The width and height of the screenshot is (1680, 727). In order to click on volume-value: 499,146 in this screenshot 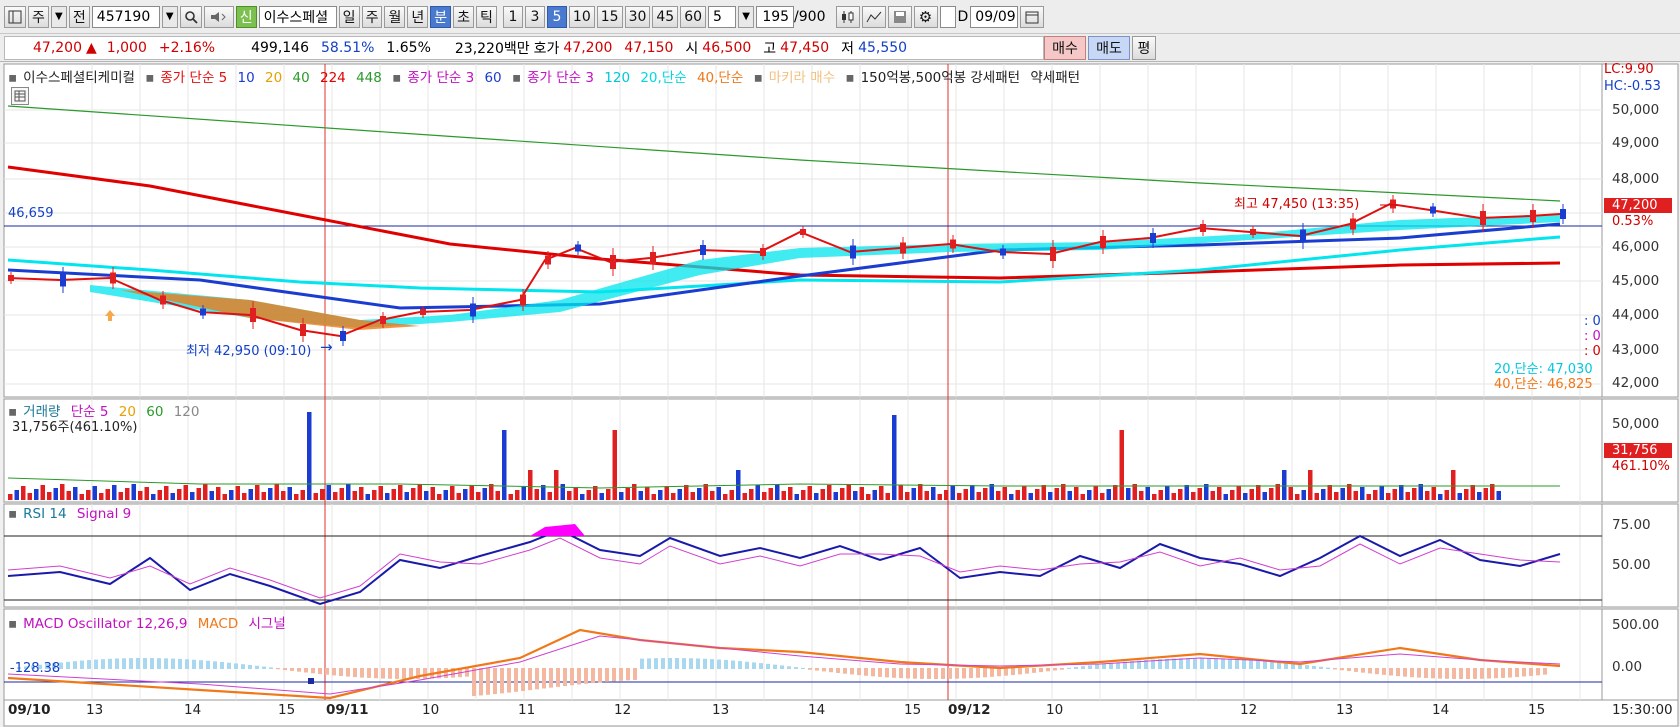, I will do `click(280, 47)`.